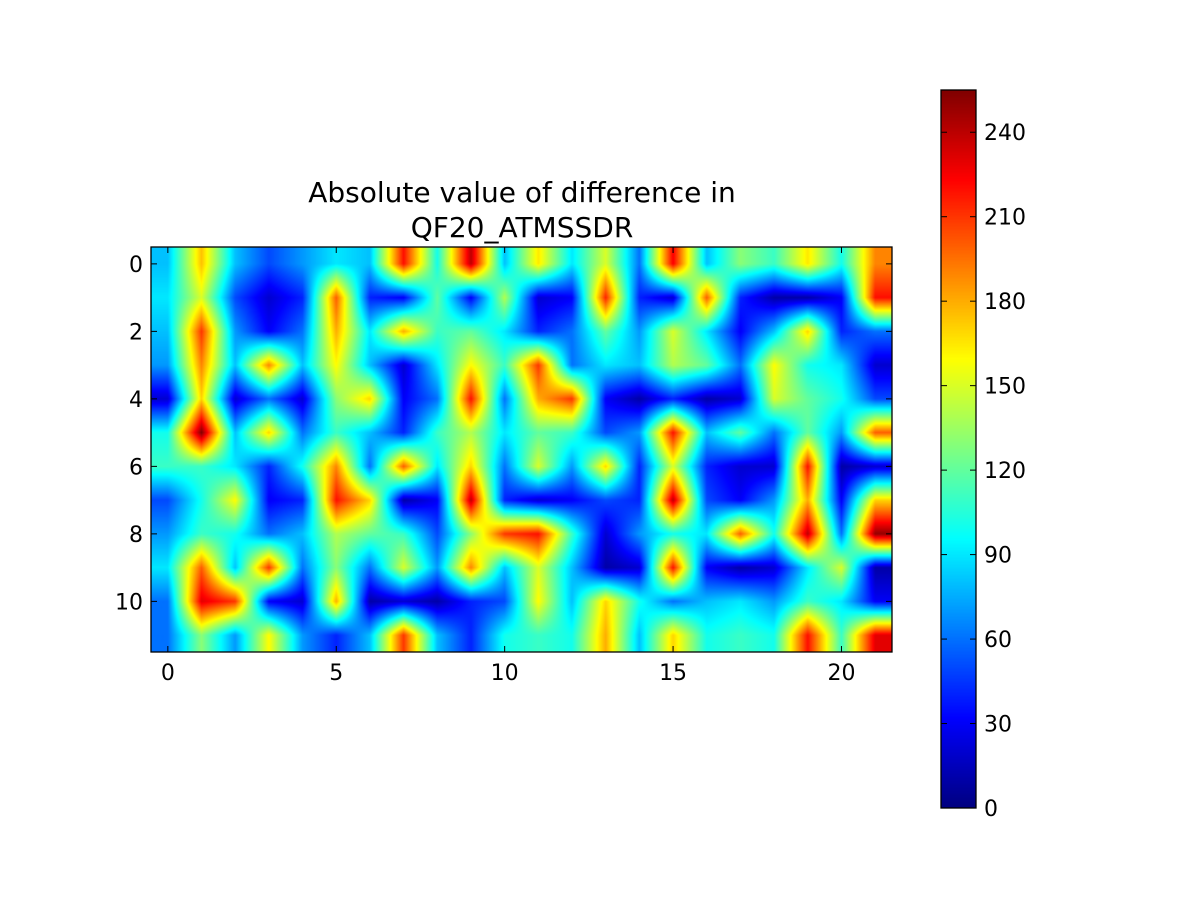 The height and width of the screenshot is (900, 1200). I want to click on colorbar-gradient, so click(958, 449).